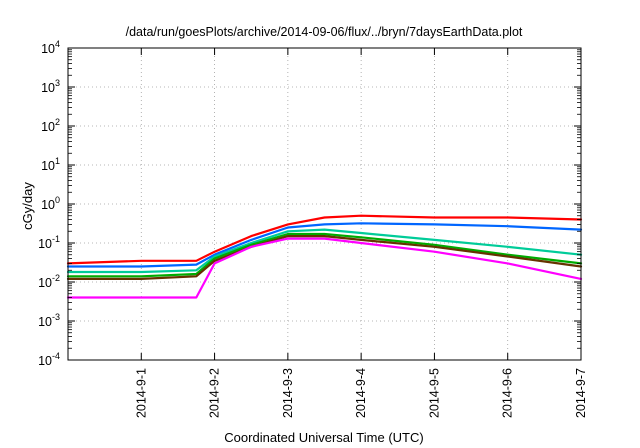 The width and height of the screenshot is (640, 448). I want to click on y-tick-label: 10¹, so click(50, 164).